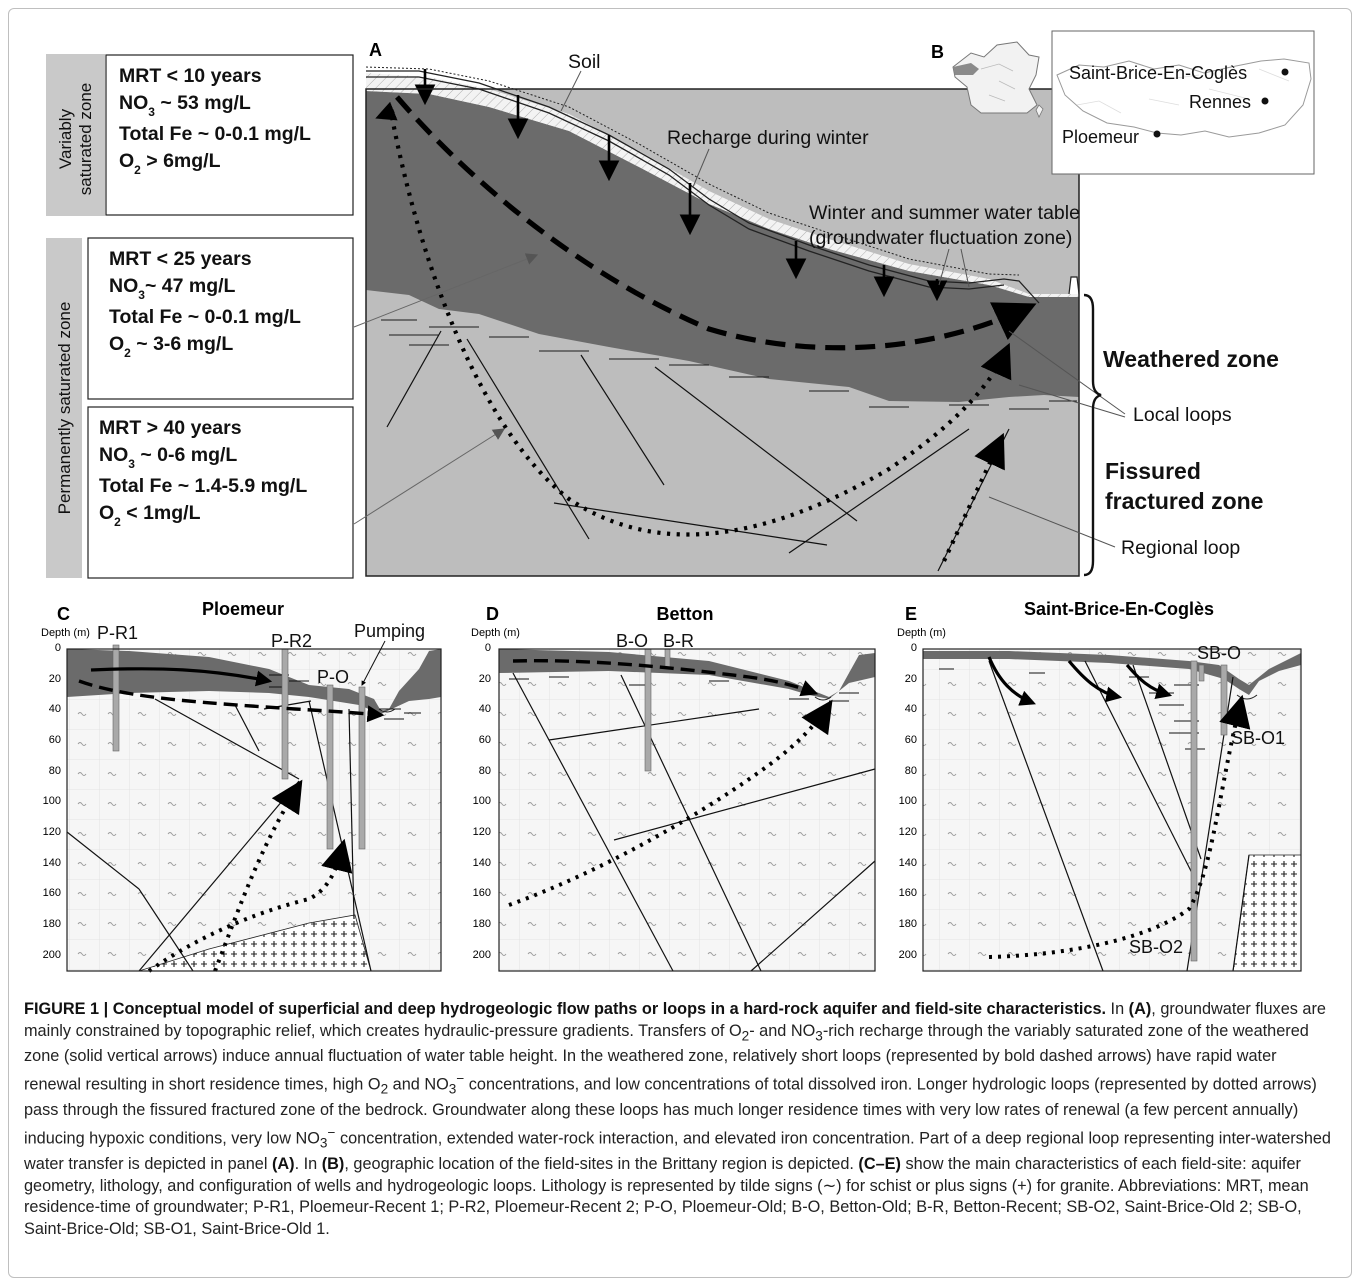 The image size is (1360, 1288). Describe the element at coordinates (261, 654) in the screenshot. I see `panel-c-labels: P-R1 P-R2 P-O Pumping` at that location.